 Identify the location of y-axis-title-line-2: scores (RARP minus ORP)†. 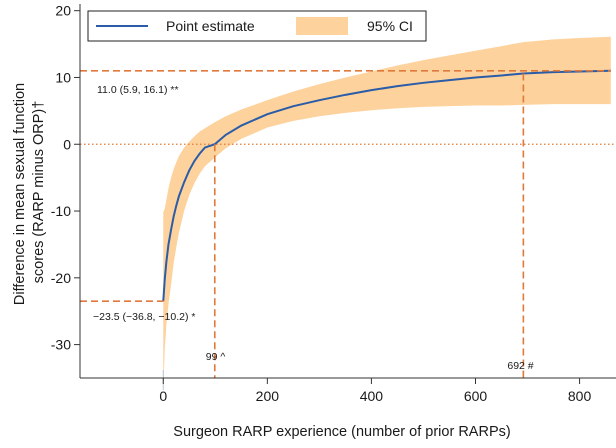
(39, 192).